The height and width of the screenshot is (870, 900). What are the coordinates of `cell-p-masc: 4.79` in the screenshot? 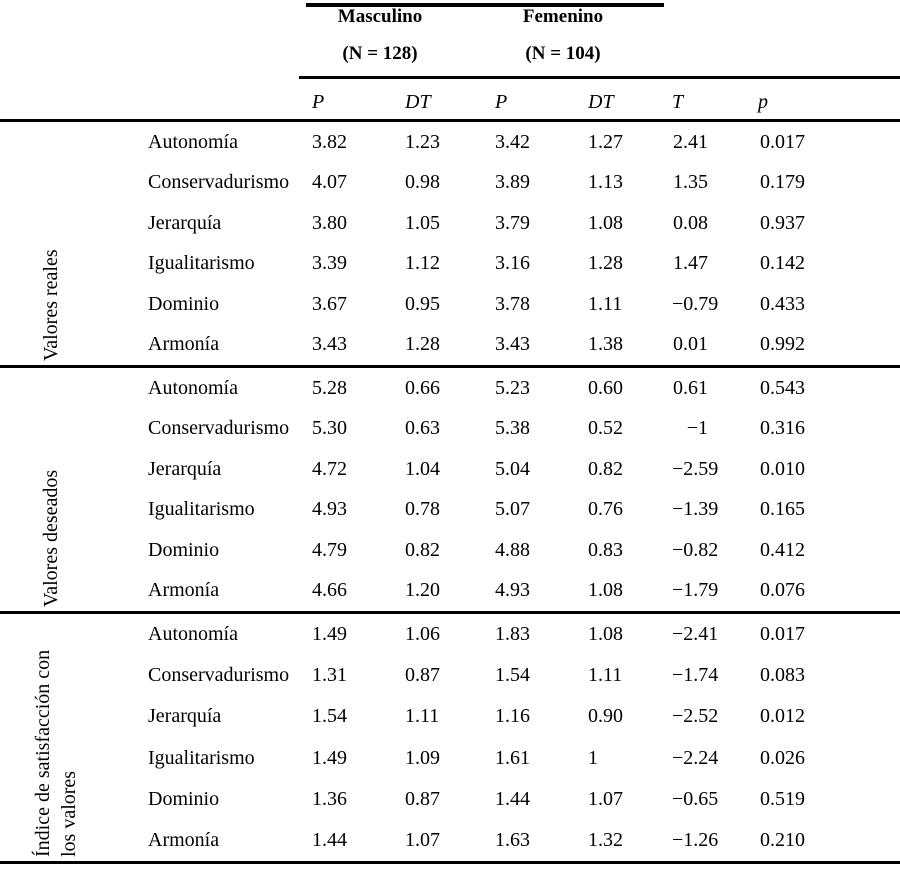 It's located at (329, 549).